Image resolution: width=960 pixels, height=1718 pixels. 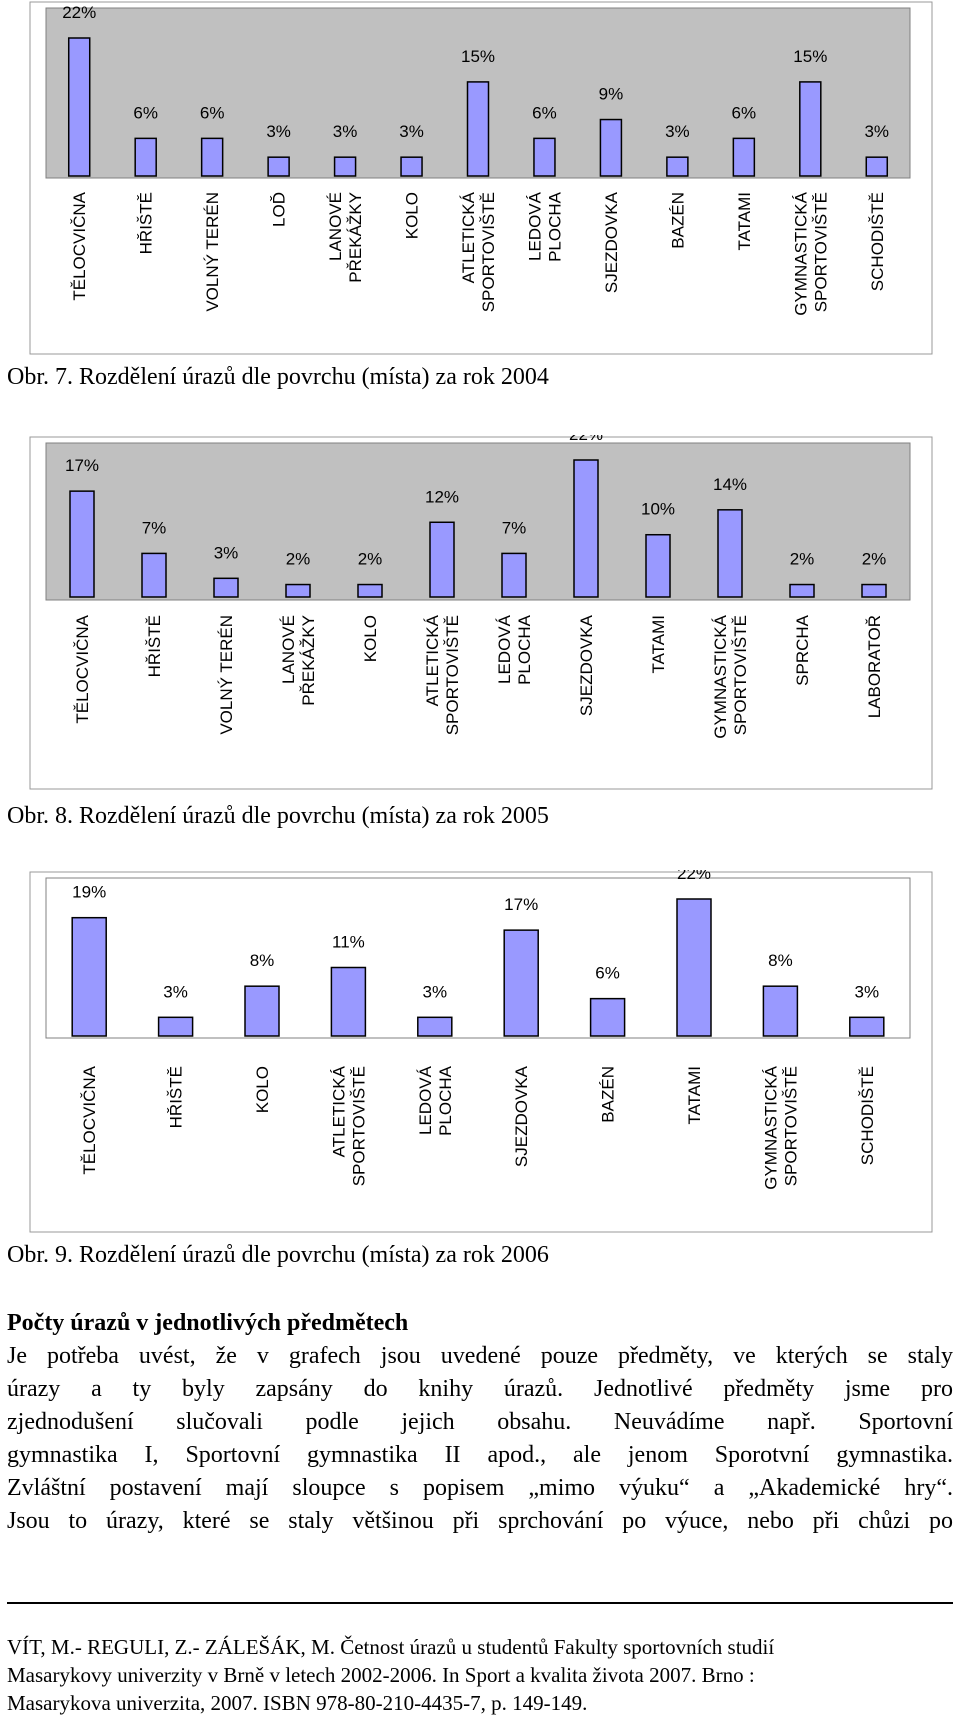 I want to click on tick-label-line: LANOVÉ, so click(x=335, y=226).